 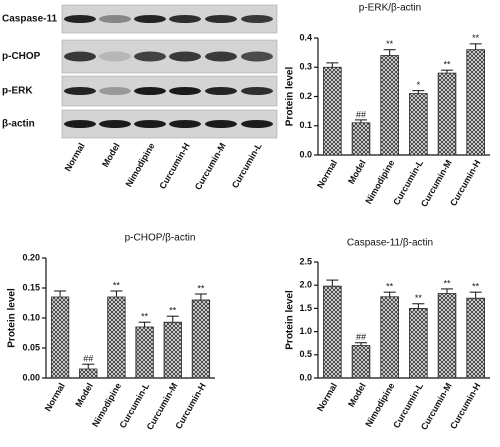 What do you see at coordinates (305, 96) in the screenshot?
I see `y-tick-label: 0.2` at bounding box center [305, 96].